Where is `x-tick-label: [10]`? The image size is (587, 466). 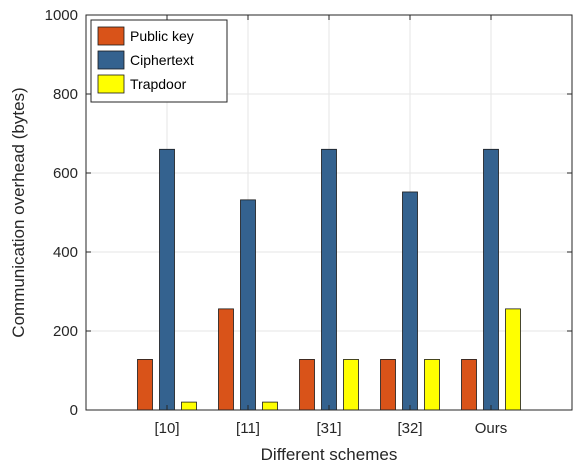 x-tick-label: [10] is located at coordinates (166, 428).